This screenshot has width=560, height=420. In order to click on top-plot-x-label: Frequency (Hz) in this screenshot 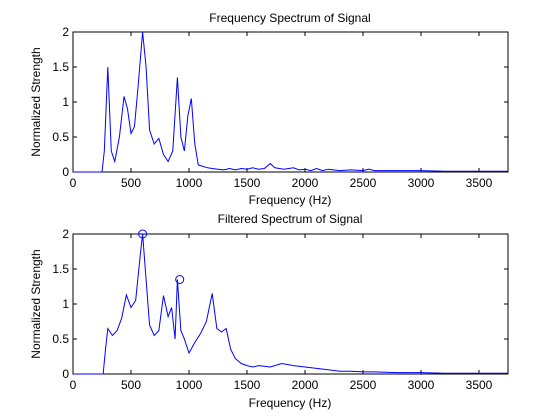, I will do `click(290, 200)`.